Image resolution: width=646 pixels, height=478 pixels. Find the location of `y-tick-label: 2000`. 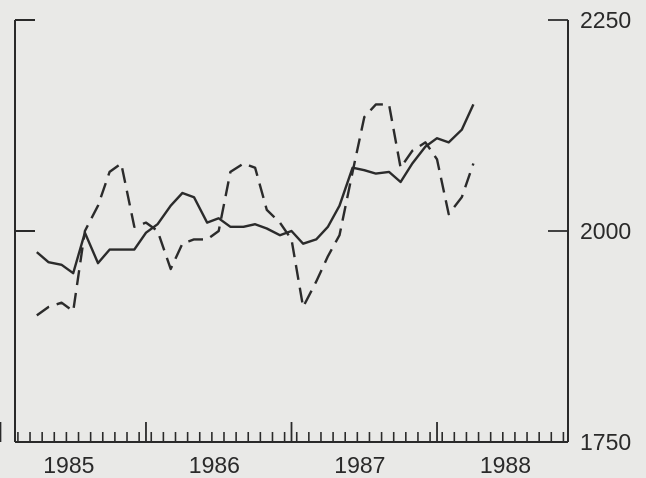

y-tick-label: 2000 is located at coordinates (605, 231).